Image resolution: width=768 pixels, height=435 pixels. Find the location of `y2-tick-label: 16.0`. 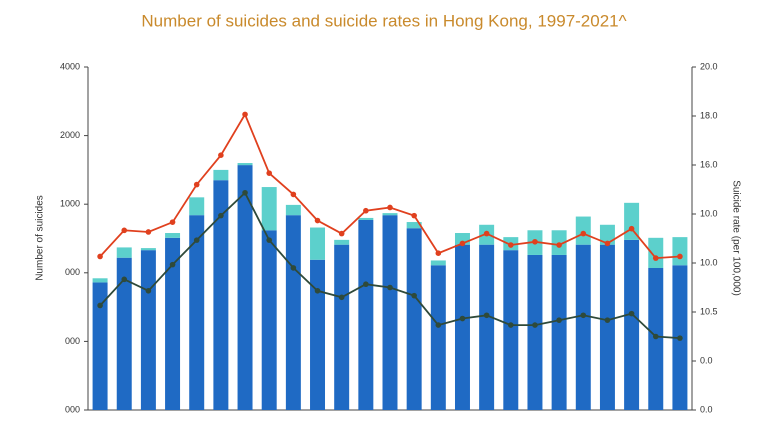

y2-tick-label: 16.0 is located at coordinates (709, 164).